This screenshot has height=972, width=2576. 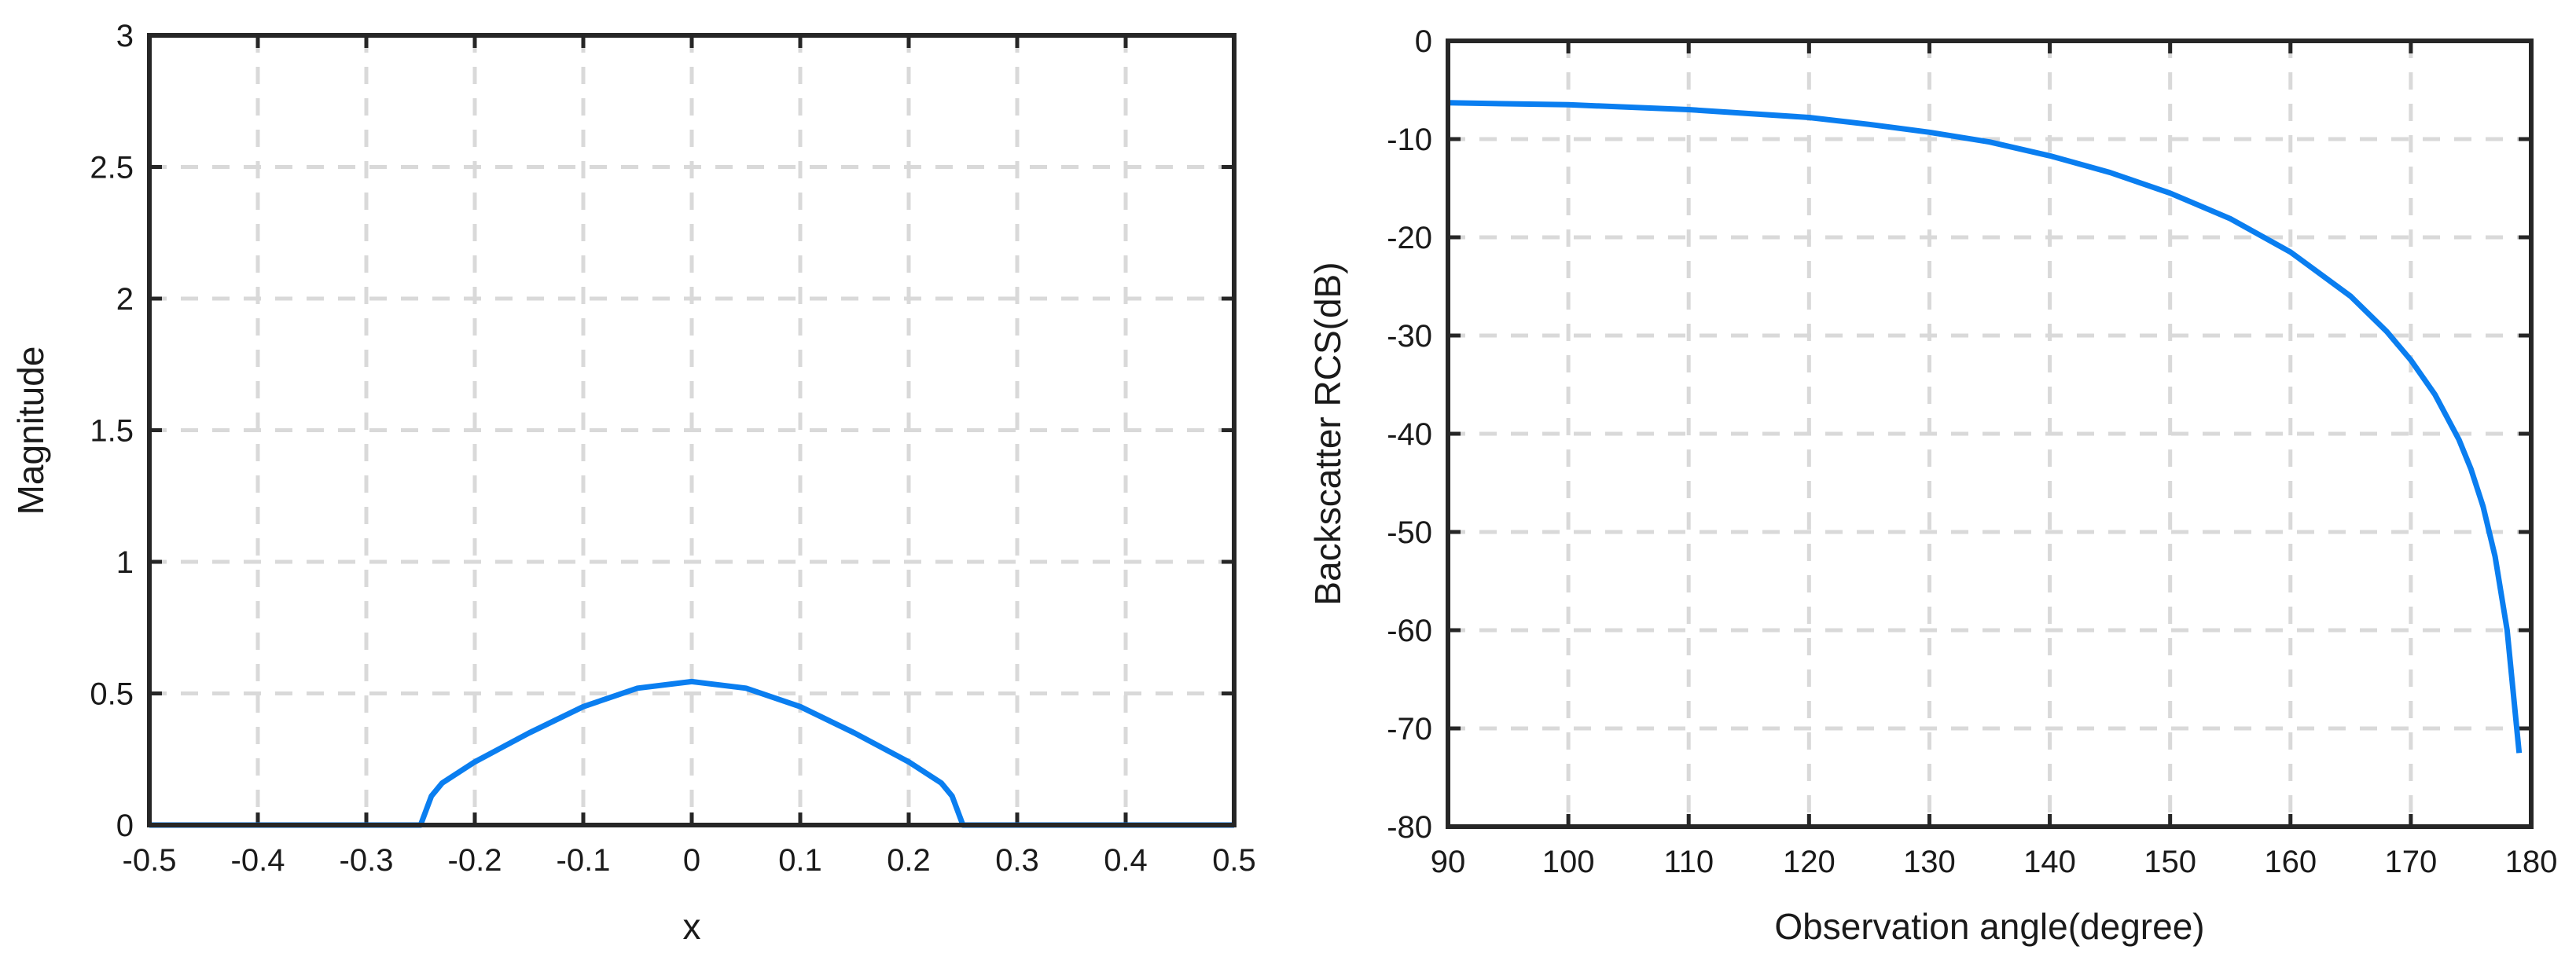 What do you see at coordinates (1234, 860) in the screenshot?
I see `x-tick-label: 0.5` at bounding box center [1234, 860].